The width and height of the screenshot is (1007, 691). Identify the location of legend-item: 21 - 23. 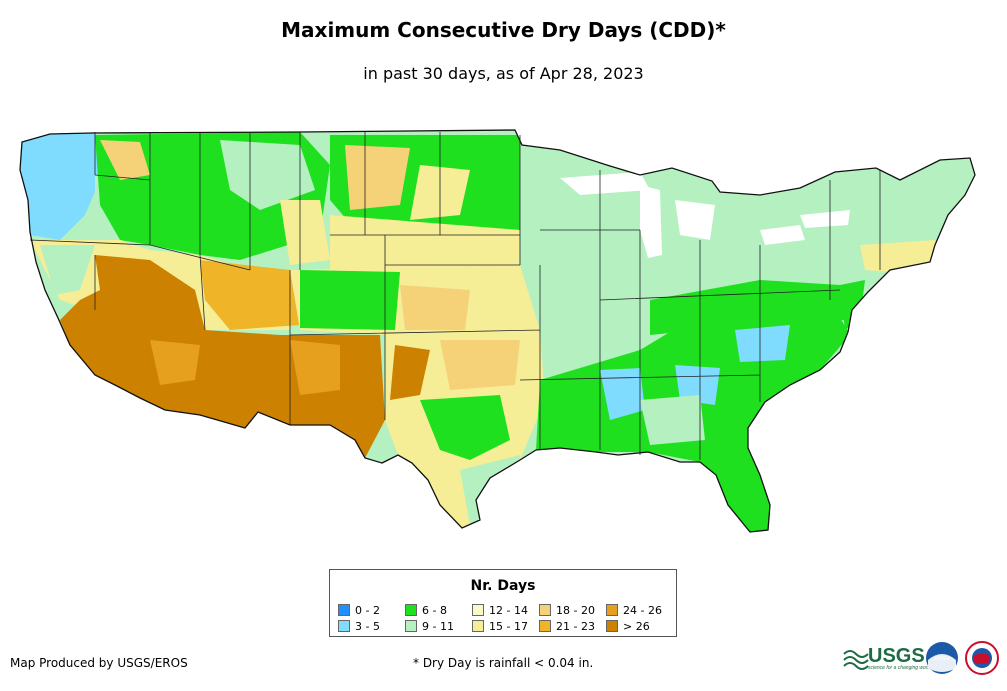
(572, 626).